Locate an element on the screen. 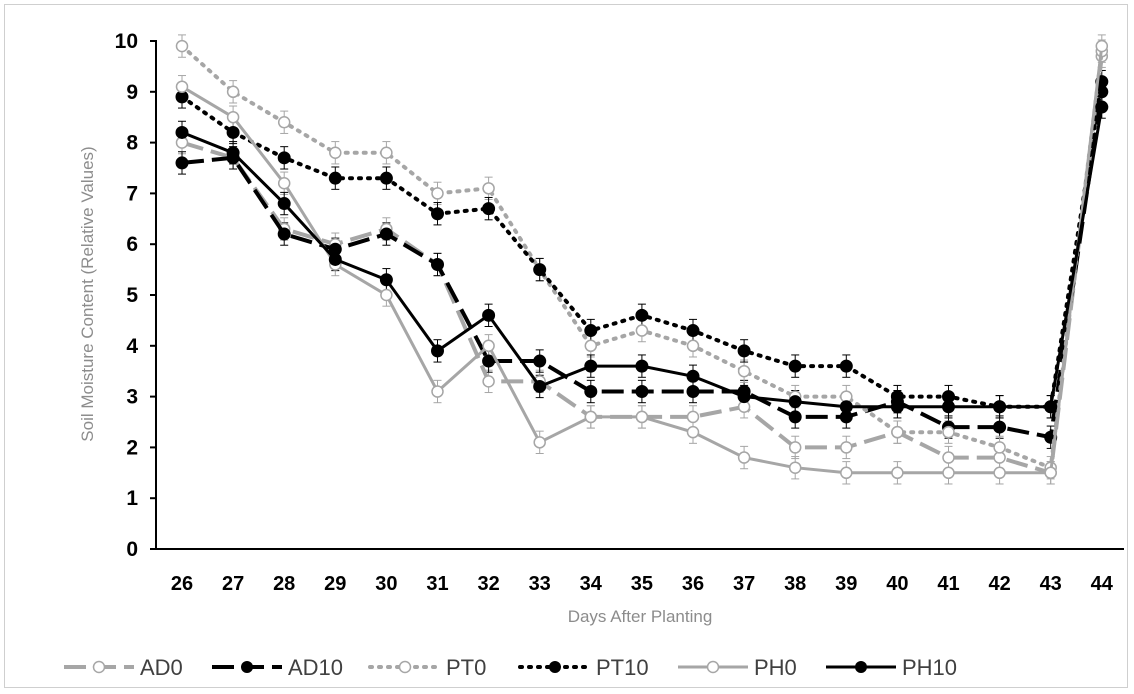 The image size is (1134, 694). x-tick-label: 40 is located at coordinates (897, 584).